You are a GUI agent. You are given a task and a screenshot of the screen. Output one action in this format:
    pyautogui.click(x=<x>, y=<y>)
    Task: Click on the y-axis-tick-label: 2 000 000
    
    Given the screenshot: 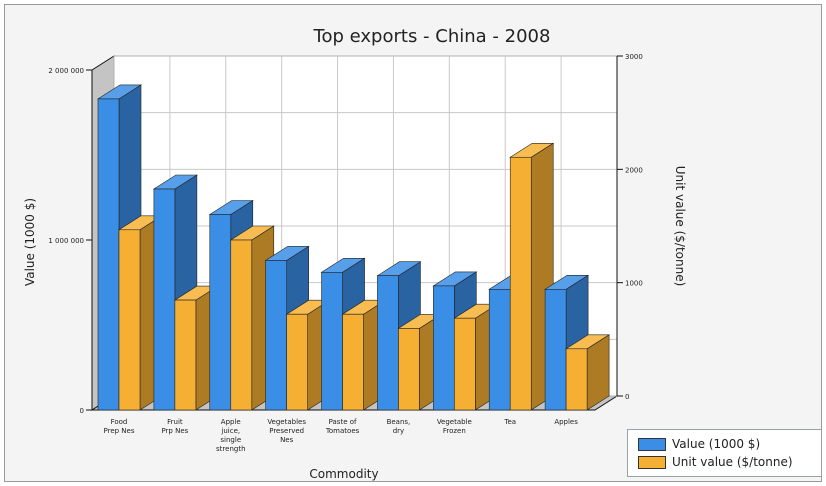 What is the action you would take?
    pyautogui.click(x=66, y=71)
    